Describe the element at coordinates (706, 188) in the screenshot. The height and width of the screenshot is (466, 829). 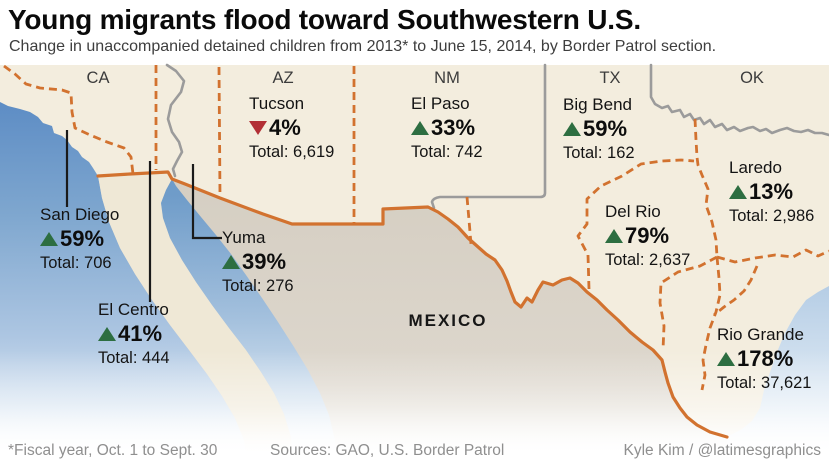
I see `laredo-north-boundary` at that location.